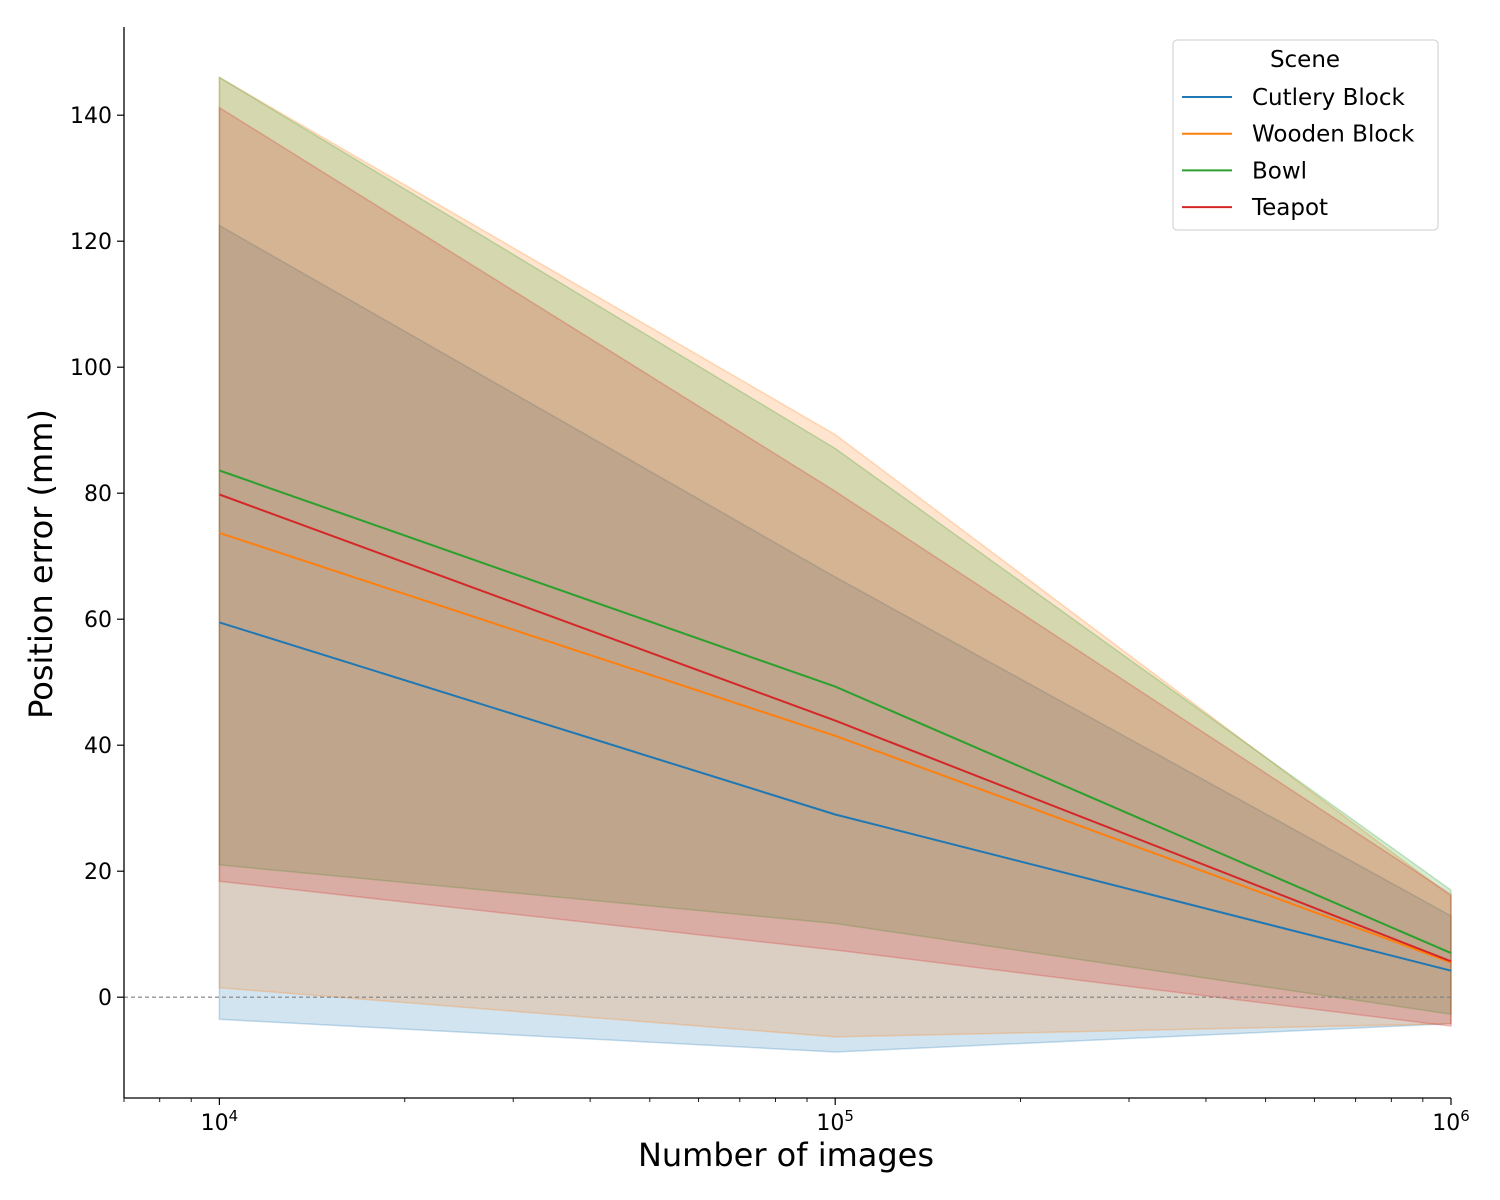 This screenshot has height=1200, width=1500. Describe the element at coordinates (98, 620) in the screenshot. I see `y-tick-label: 60` at that location.